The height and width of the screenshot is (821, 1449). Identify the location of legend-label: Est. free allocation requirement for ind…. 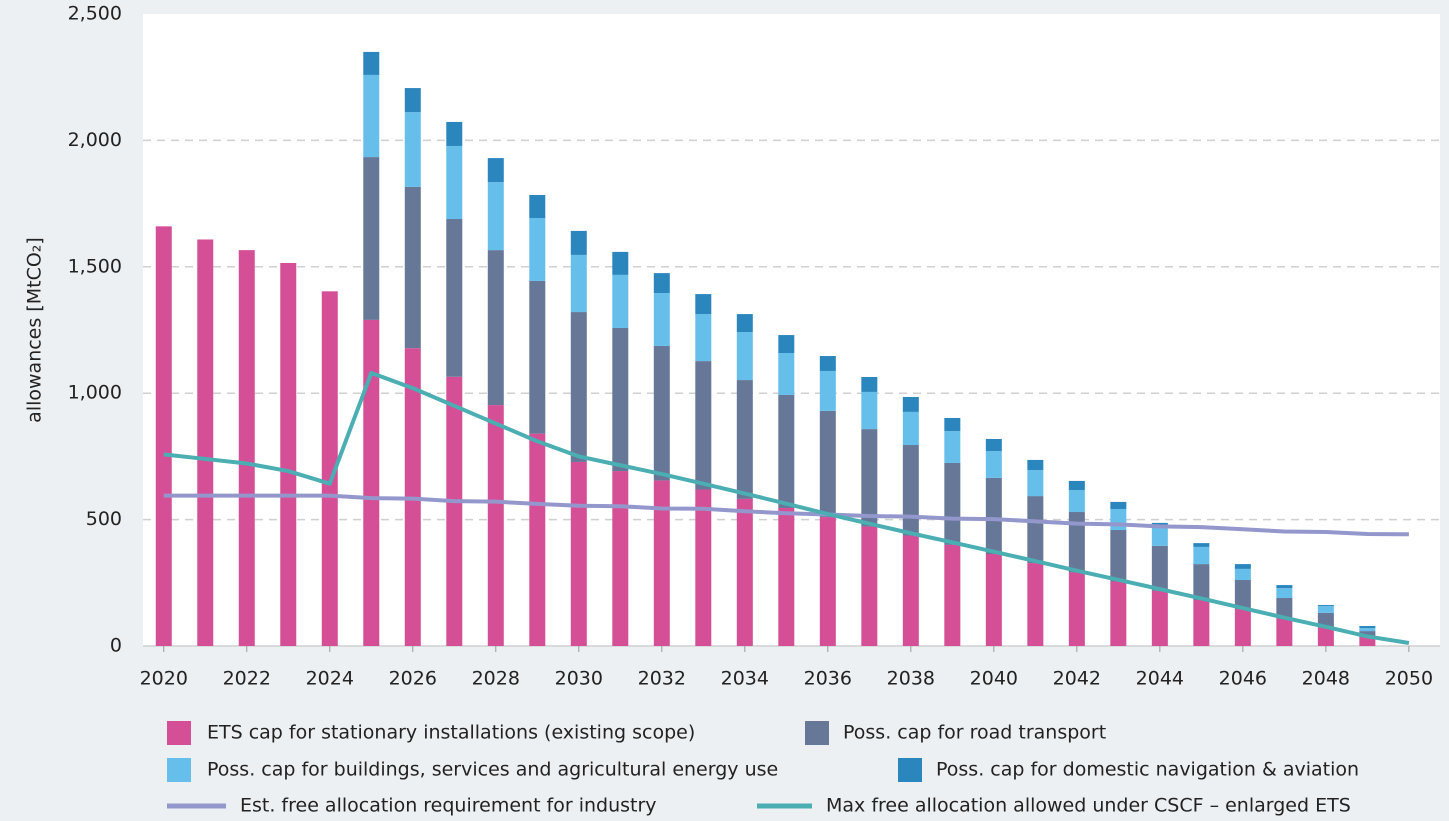
(448, 806).